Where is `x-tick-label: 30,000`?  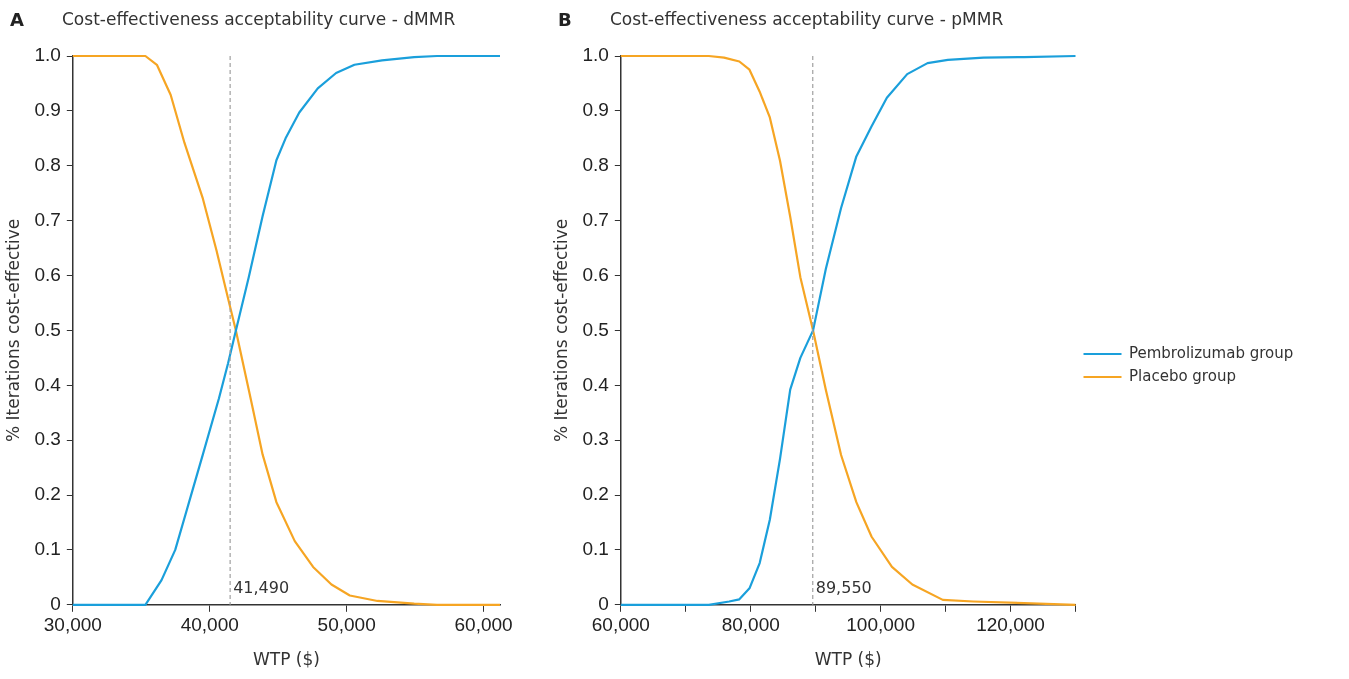
x-tick-label: 30,000 is located at coordinates (72, 625).